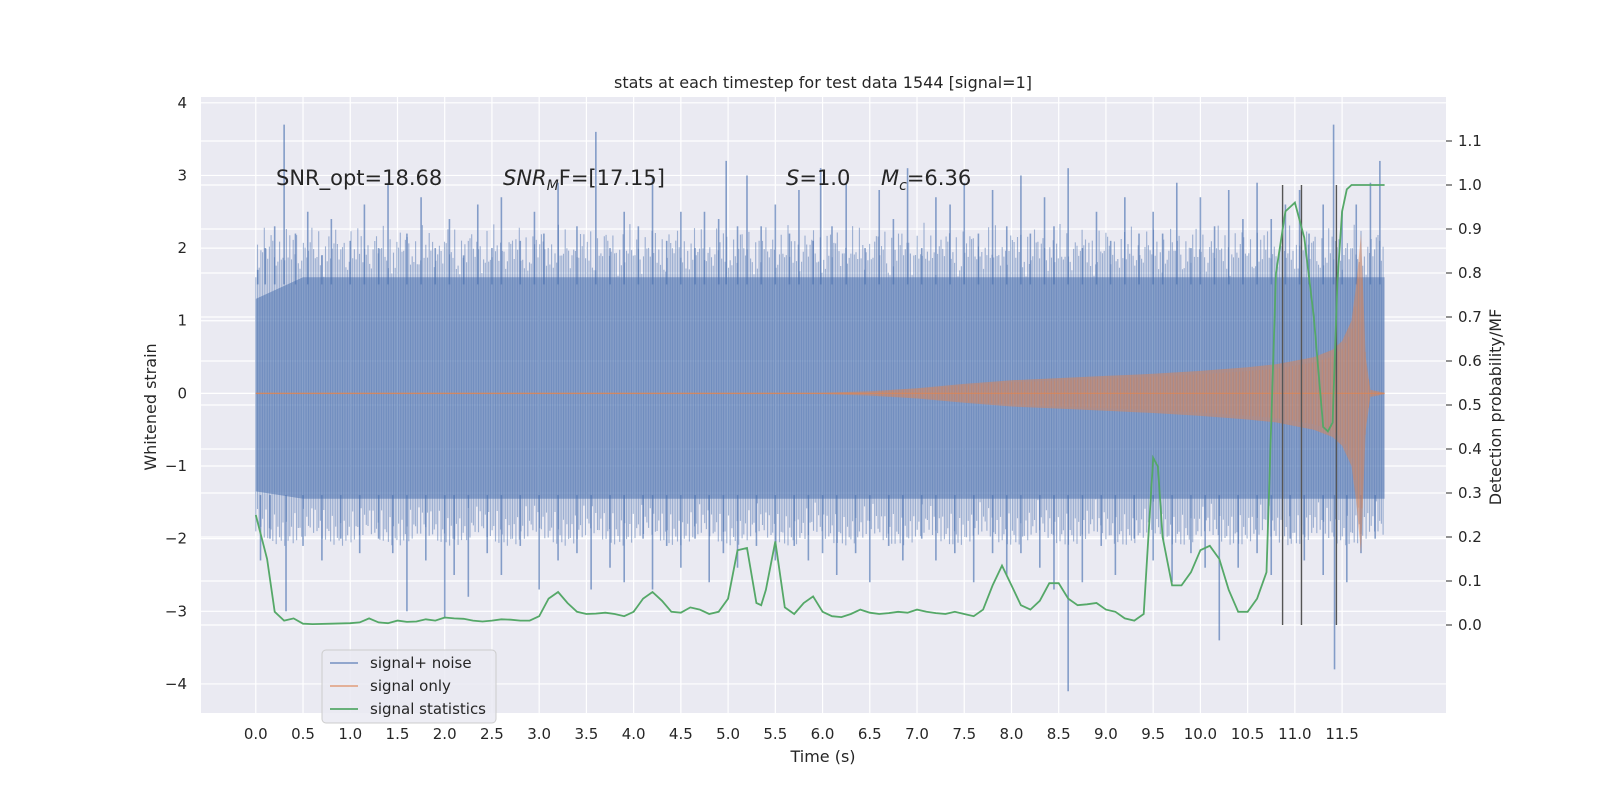 Image resolution: width=1600 pixels, height=800 pixels. I want to click on y-tick-label: −1, so click(176, 466).